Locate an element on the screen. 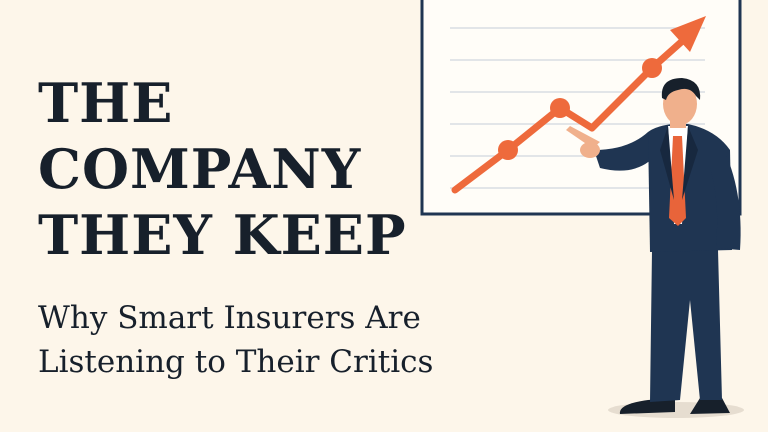  trend-arrow-icon is located at coordinates (578, 105).